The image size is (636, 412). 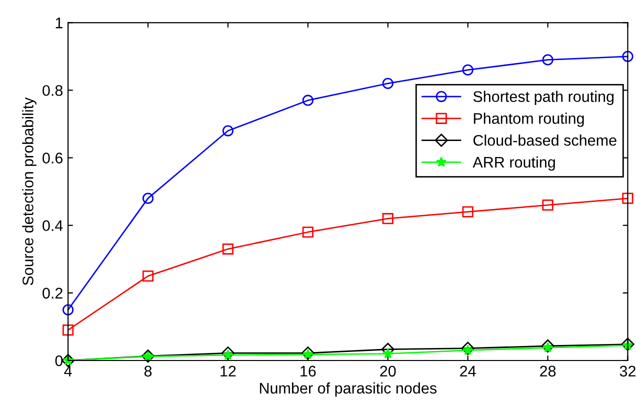 What do you see at coordinates (52, 158) in the screenshot?
I see `y-tick-label: 0.6` at bounding box center [52, 158].